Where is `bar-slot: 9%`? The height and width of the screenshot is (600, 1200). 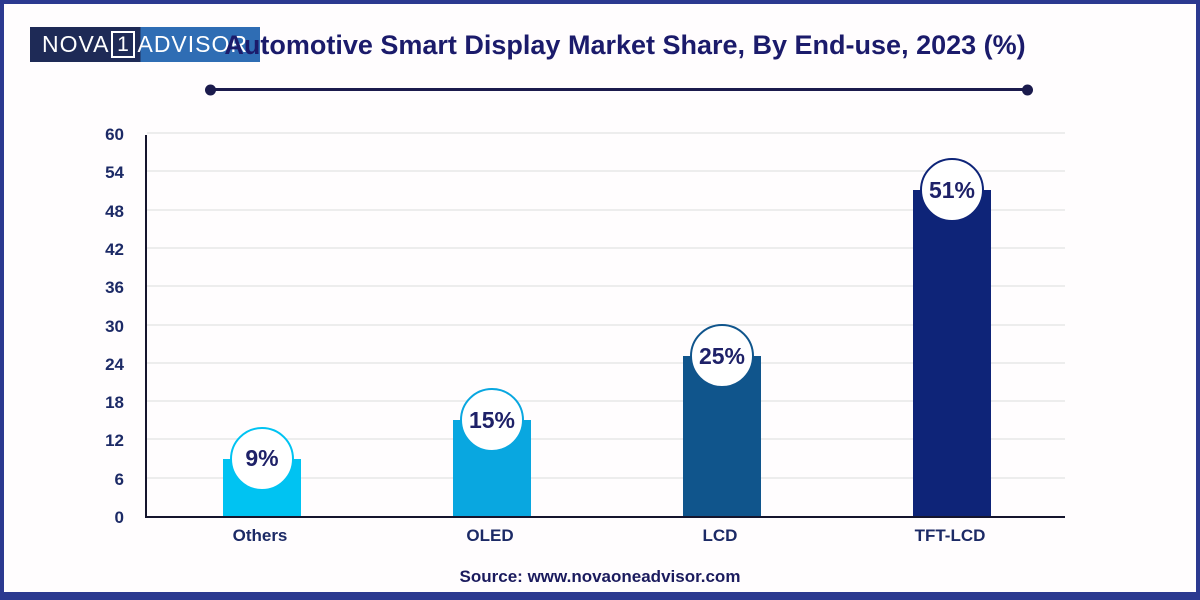 bar-slot: 9% is located at coordinates (262, 325).